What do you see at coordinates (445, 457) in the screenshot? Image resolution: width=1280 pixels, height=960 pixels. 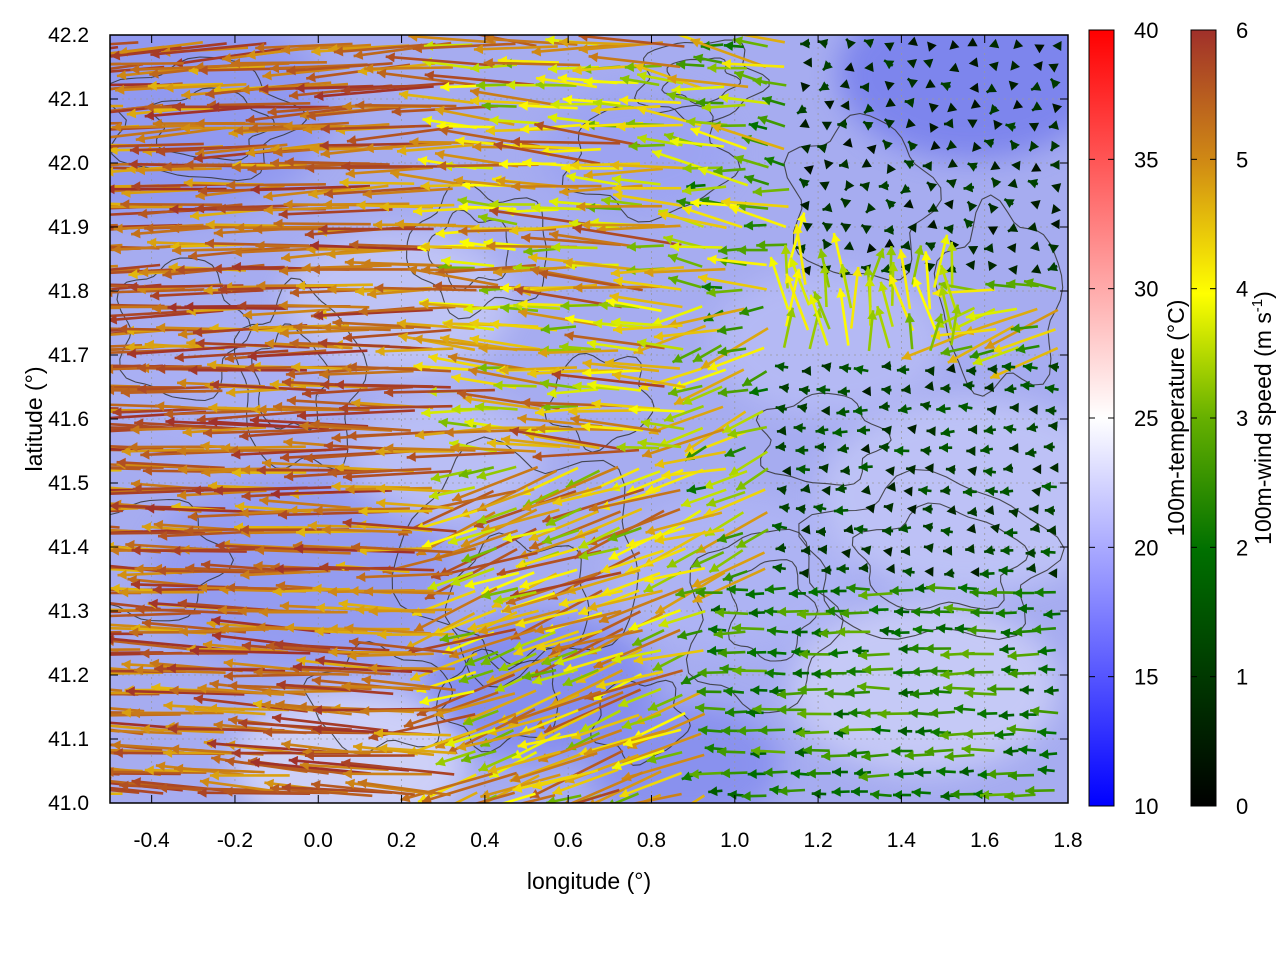 I see `temperature-patch` at bounding box center [445, 457].